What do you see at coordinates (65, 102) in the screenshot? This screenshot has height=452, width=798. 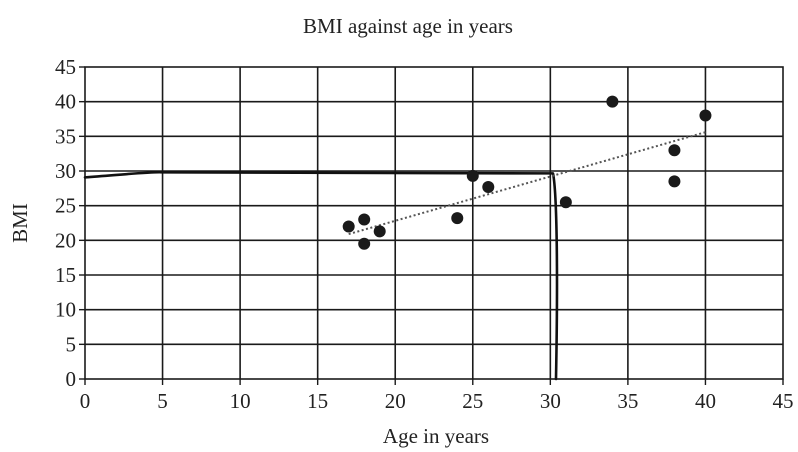 I see `y-tick-label: 40` at bounding box center [65, 102].